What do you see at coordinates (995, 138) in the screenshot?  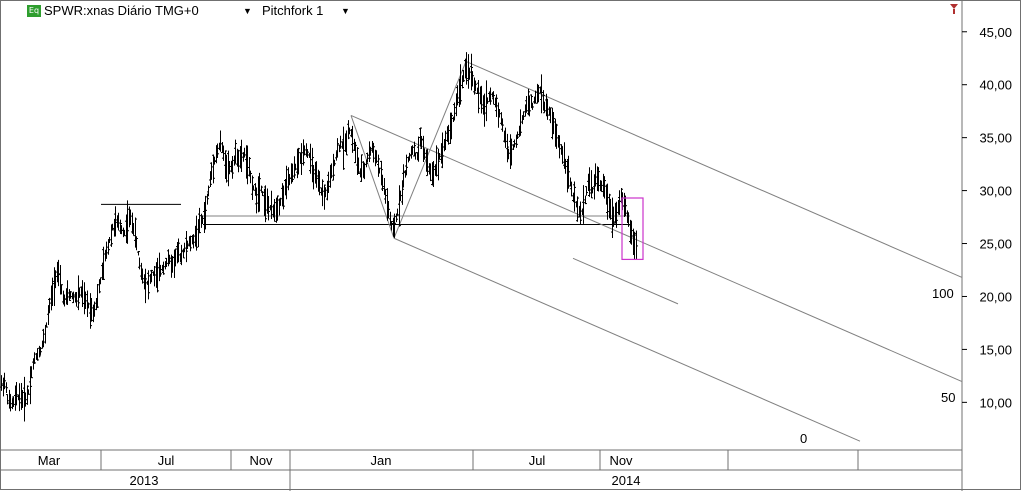 I see `y-tick-label: 35,00` at bounding box center [995, 138].